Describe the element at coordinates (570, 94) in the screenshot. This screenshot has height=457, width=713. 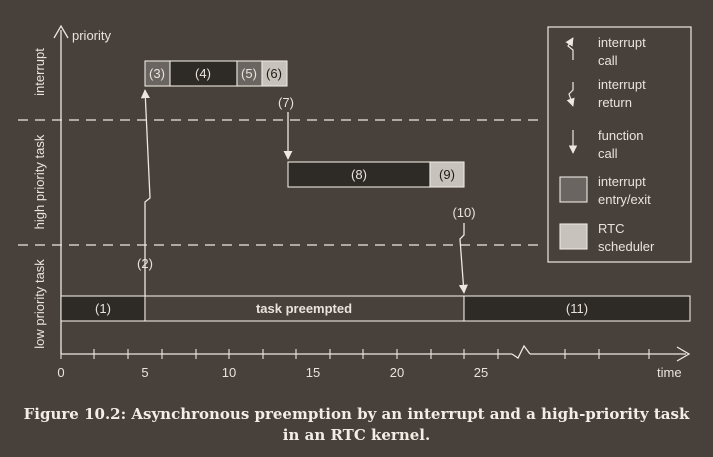
I see `legend-interrupt-return-icon` at that location.